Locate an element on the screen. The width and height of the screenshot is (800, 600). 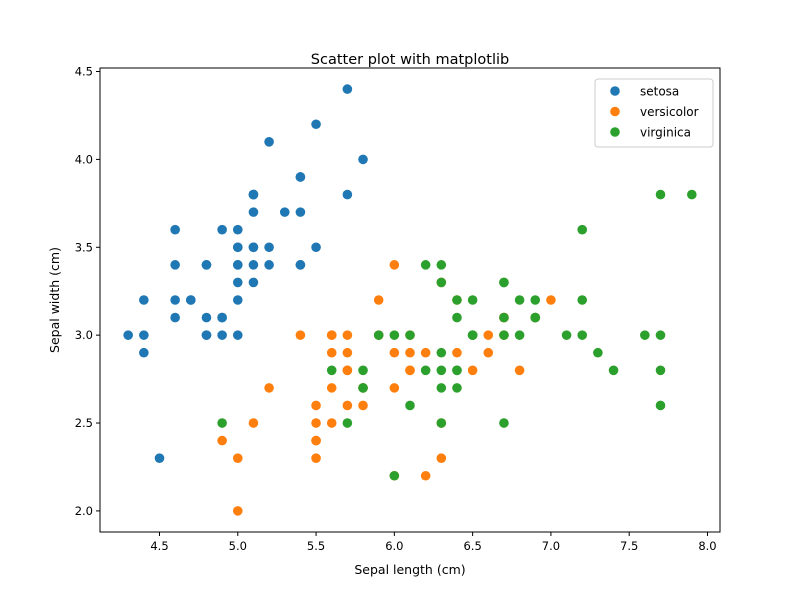
x-axis: 4.5 5.0 5.5 6.0 6.5 7.0 7.5 8.0 is located at coordinates (433, 542).